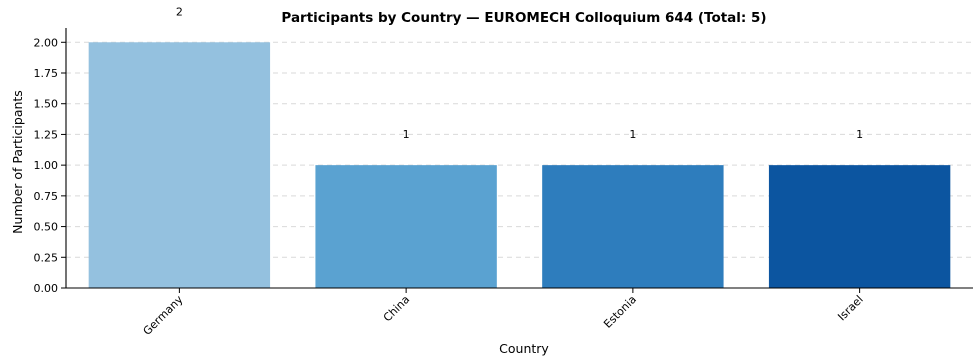 The height and width of the screenshot is (359, 973). Describe the element at coordinates (859, 226) in the screenshot. I see `bar-israel` at that location.